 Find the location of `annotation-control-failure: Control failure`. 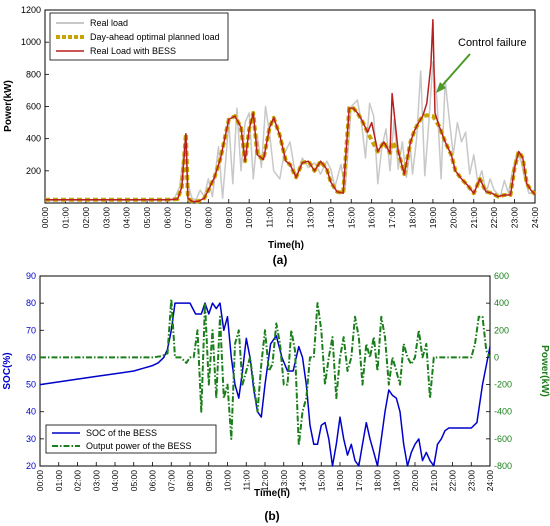

annotation-control-failure: Control failure is located at coordinates (492, 43).